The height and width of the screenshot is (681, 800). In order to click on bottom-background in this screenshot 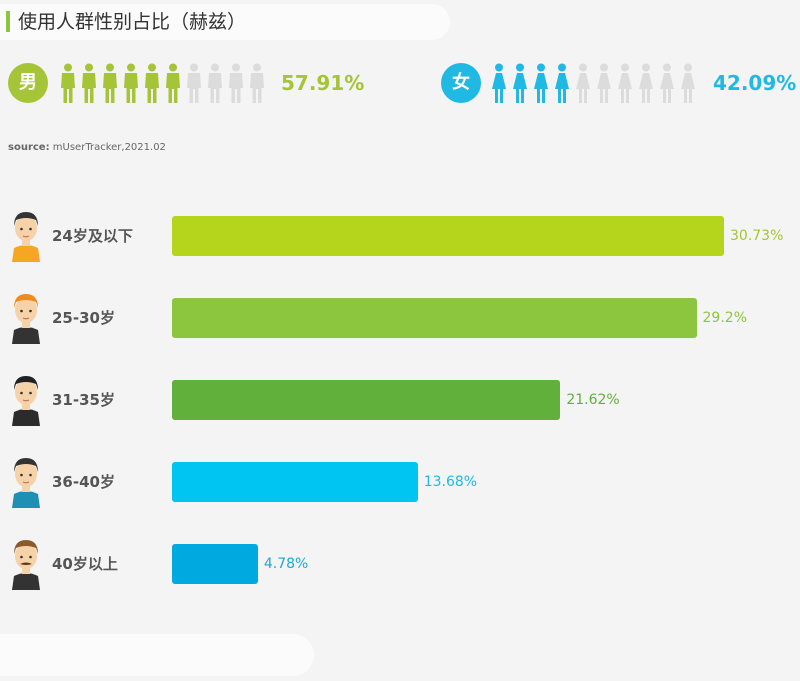, I will do `click(157, 655)`.